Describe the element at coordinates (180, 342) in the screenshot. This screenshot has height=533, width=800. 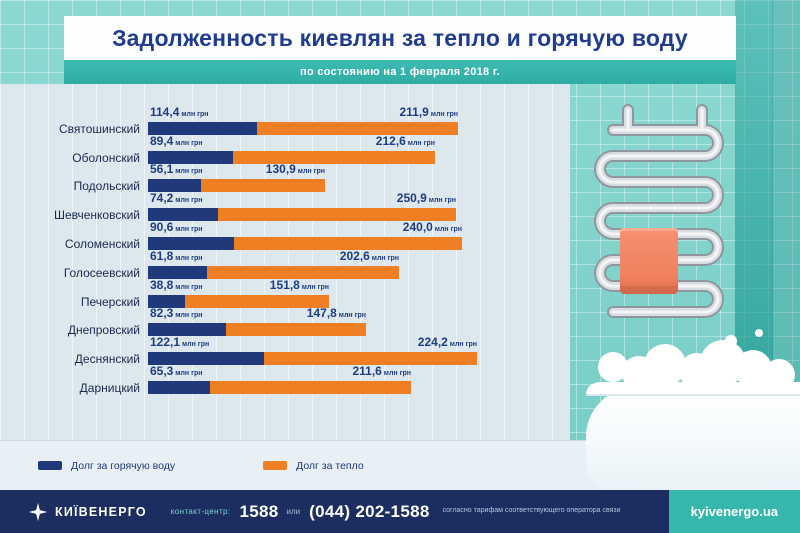
I see `value-label-hot-water: 122,1 млн грн` at that location.